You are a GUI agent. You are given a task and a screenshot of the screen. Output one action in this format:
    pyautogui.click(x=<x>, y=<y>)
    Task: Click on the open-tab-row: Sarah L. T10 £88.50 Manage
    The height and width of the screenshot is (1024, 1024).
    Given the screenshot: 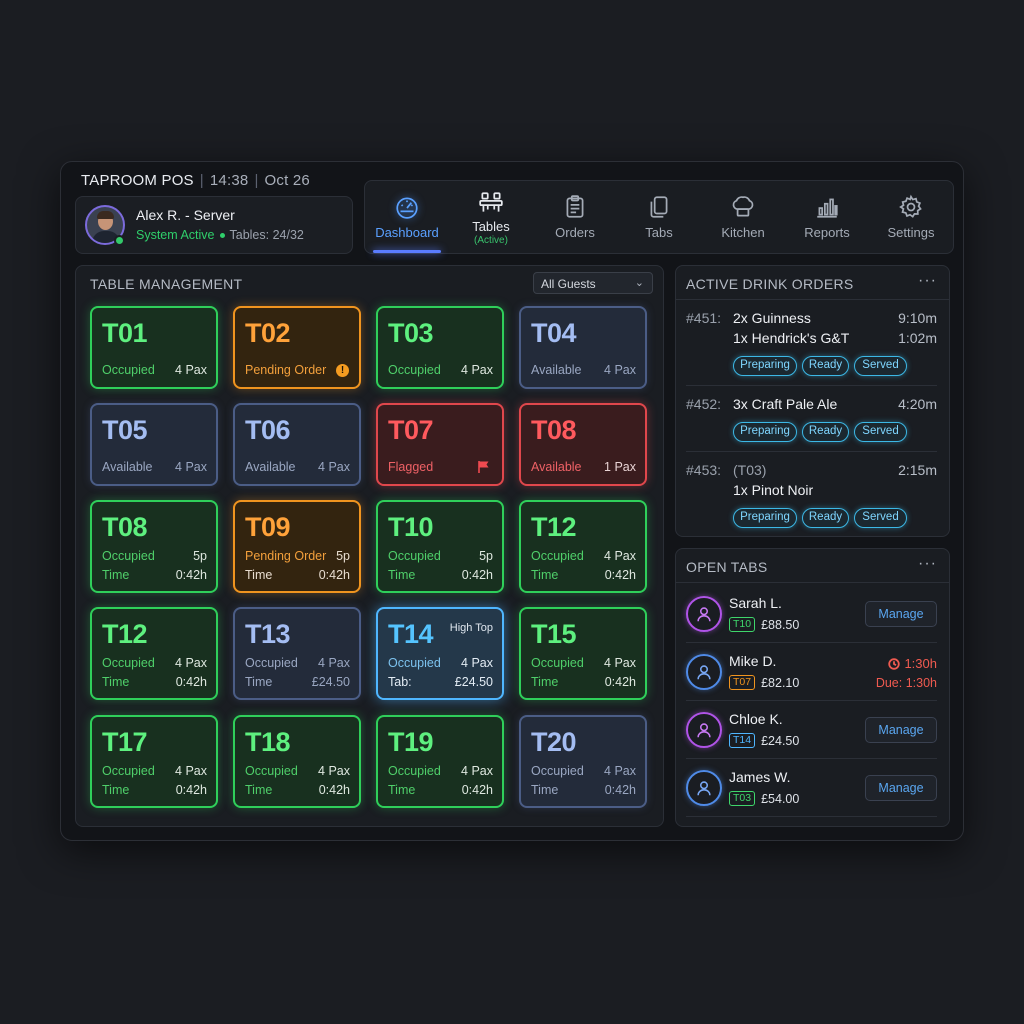 What is the action you would take?
    pyautogui.click(x=811, y=614)
    